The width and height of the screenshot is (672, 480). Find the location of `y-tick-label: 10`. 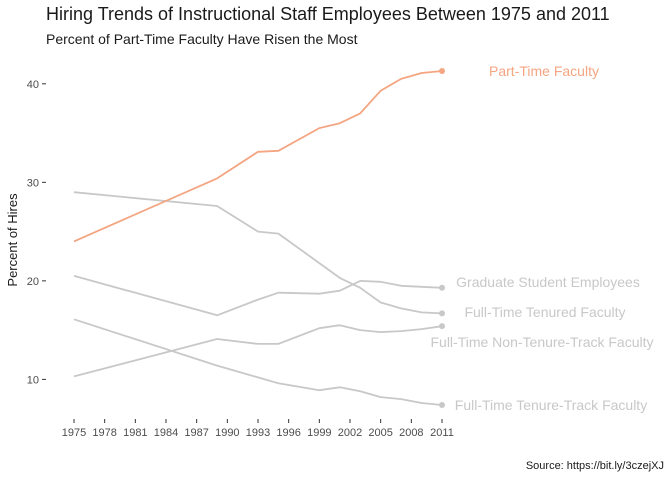

y-tick-label: 10 is located at coordinates (33, 380).